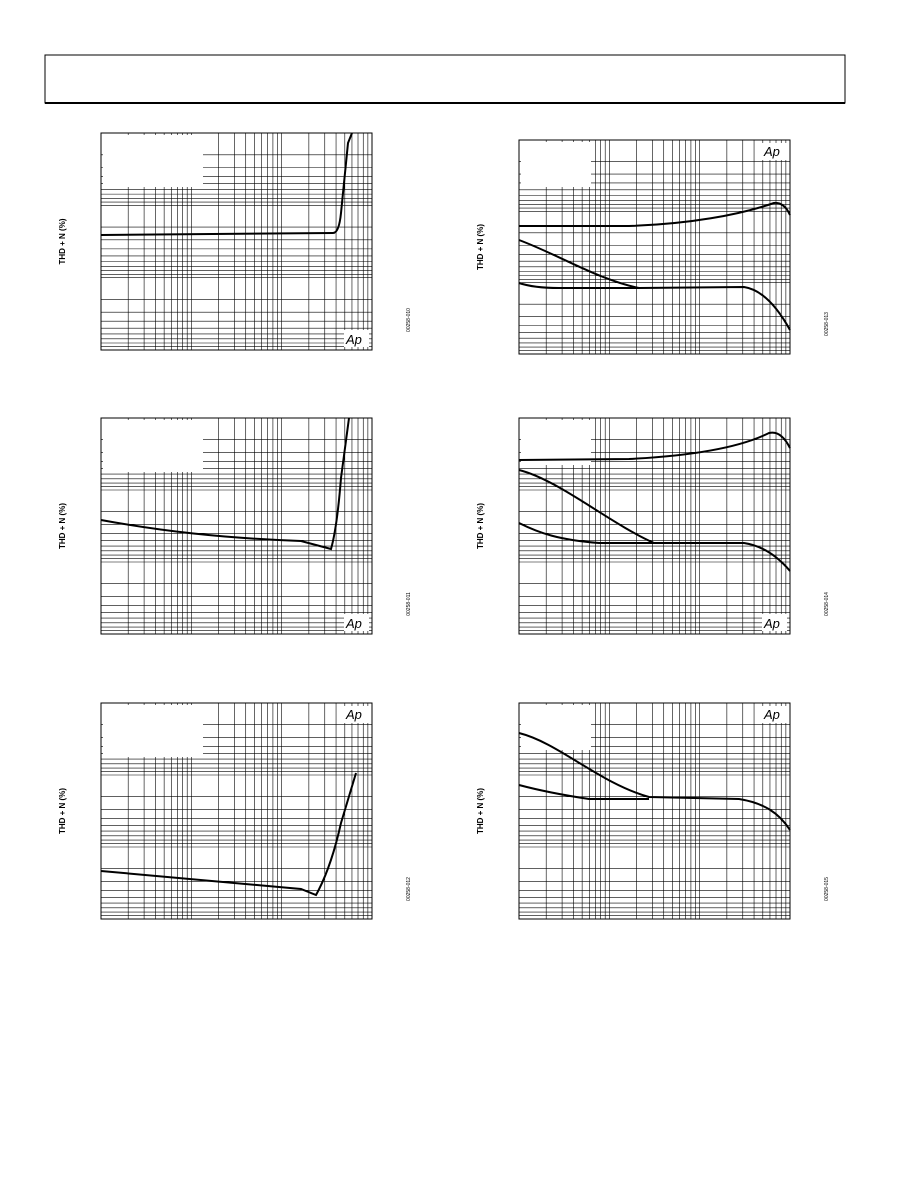 This screenshot has width=918, height=1188. Describe the element at coordinates (409, 320) in the screenshot. I see `figure-id: 00258-010` at that location.